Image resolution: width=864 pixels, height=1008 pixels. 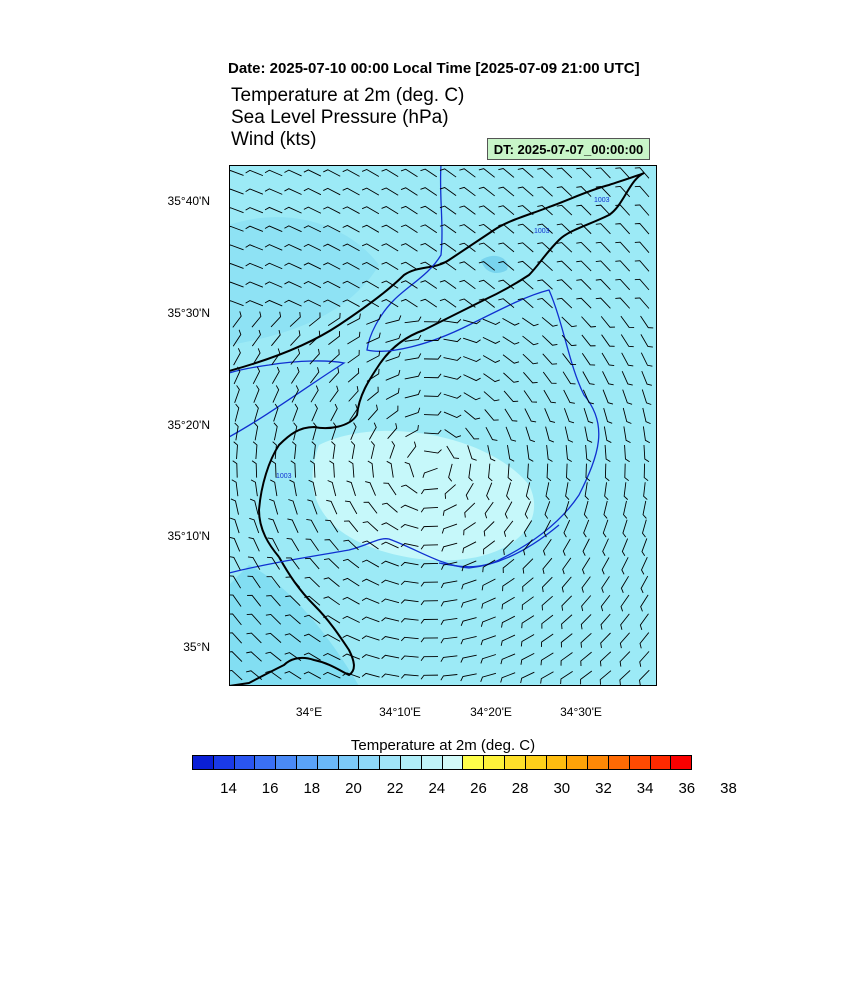 What do you see at coordinates (687, 788) in the screenshot?
I see `colorbar-tick-label: 36` at bounding box center [687, 788].